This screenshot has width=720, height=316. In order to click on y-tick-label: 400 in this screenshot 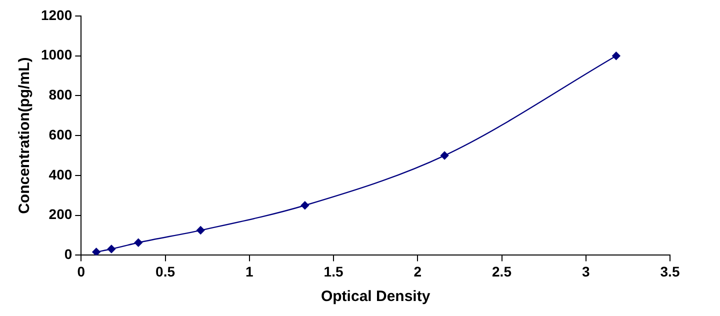, I will do `click(60, 174)`.